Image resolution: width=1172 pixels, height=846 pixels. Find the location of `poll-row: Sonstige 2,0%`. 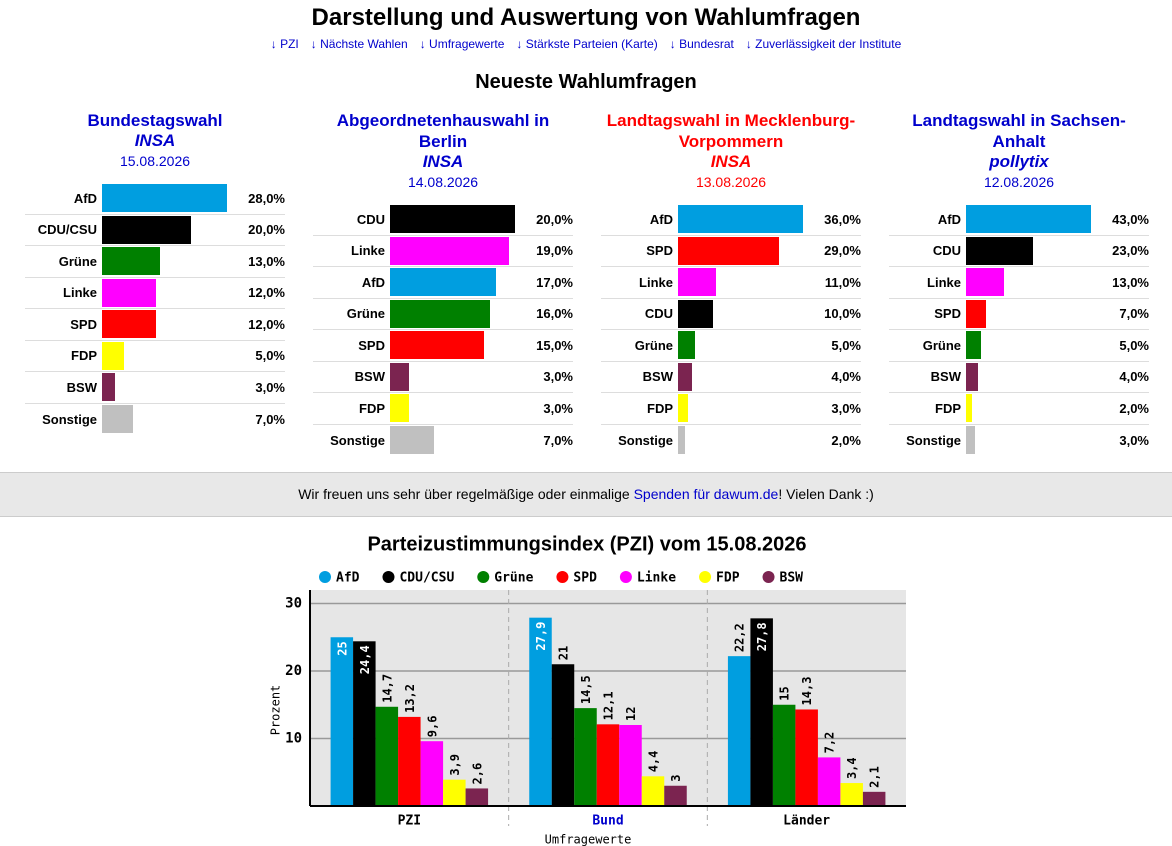

poll-row: Sonstige 2,0% is located at coordinates (731, 441).